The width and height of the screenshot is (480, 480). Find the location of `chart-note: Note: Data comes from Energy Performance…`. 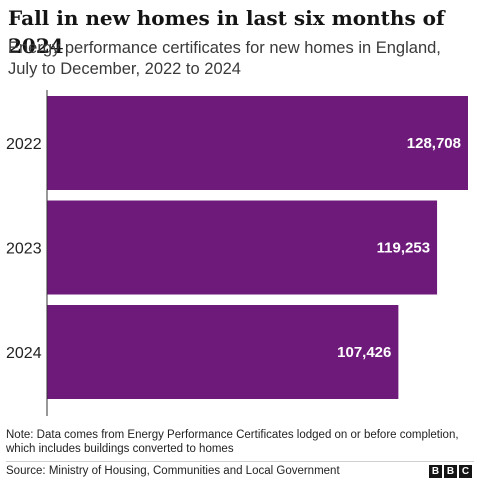

chart-note: Note: Data comes from Energy Performance… is located at coordinates (232, 442).